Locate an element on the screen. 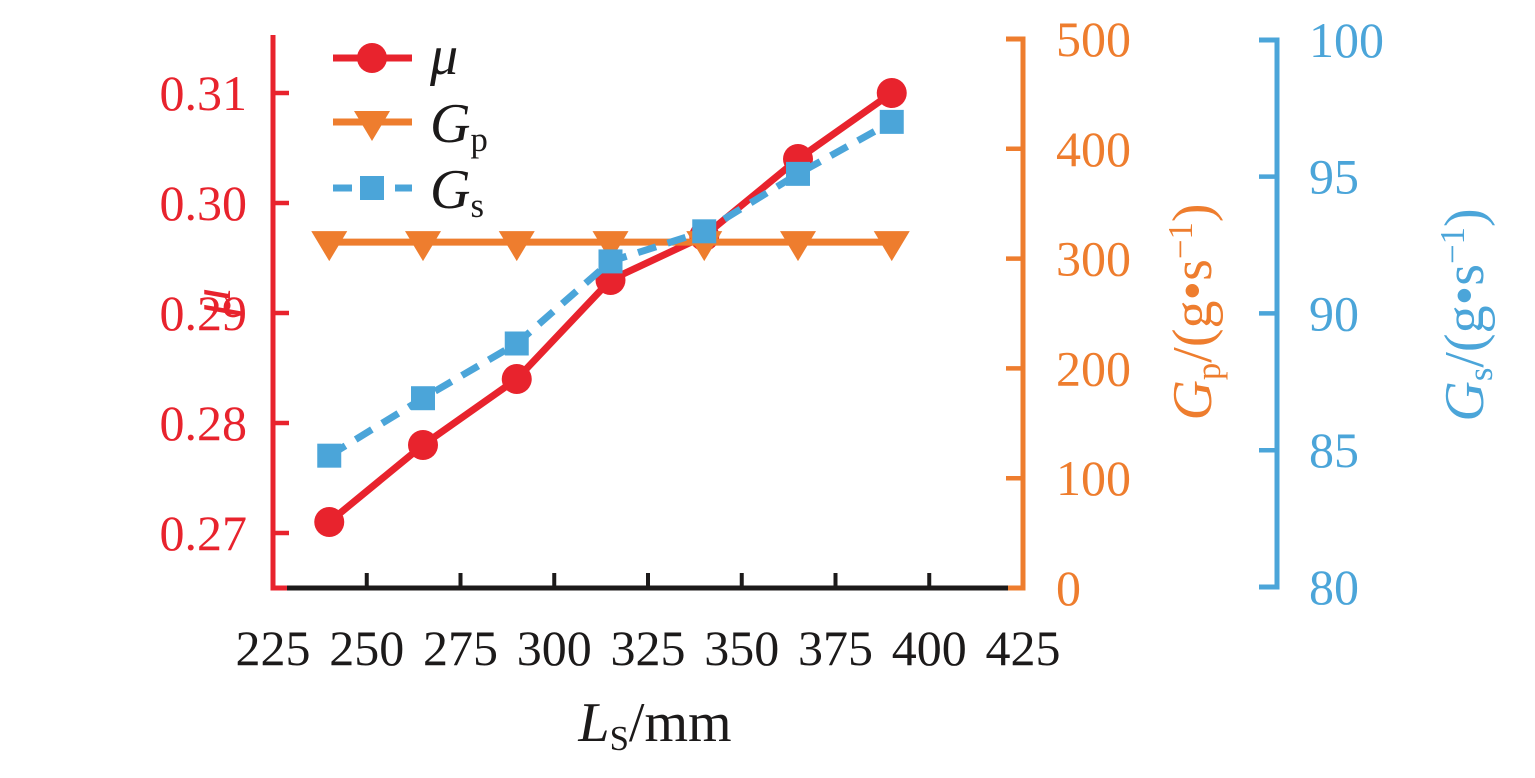 This screenshot has height=778, width=1535. gp-tick-label: 200 is located at coordinates (1093, 368).